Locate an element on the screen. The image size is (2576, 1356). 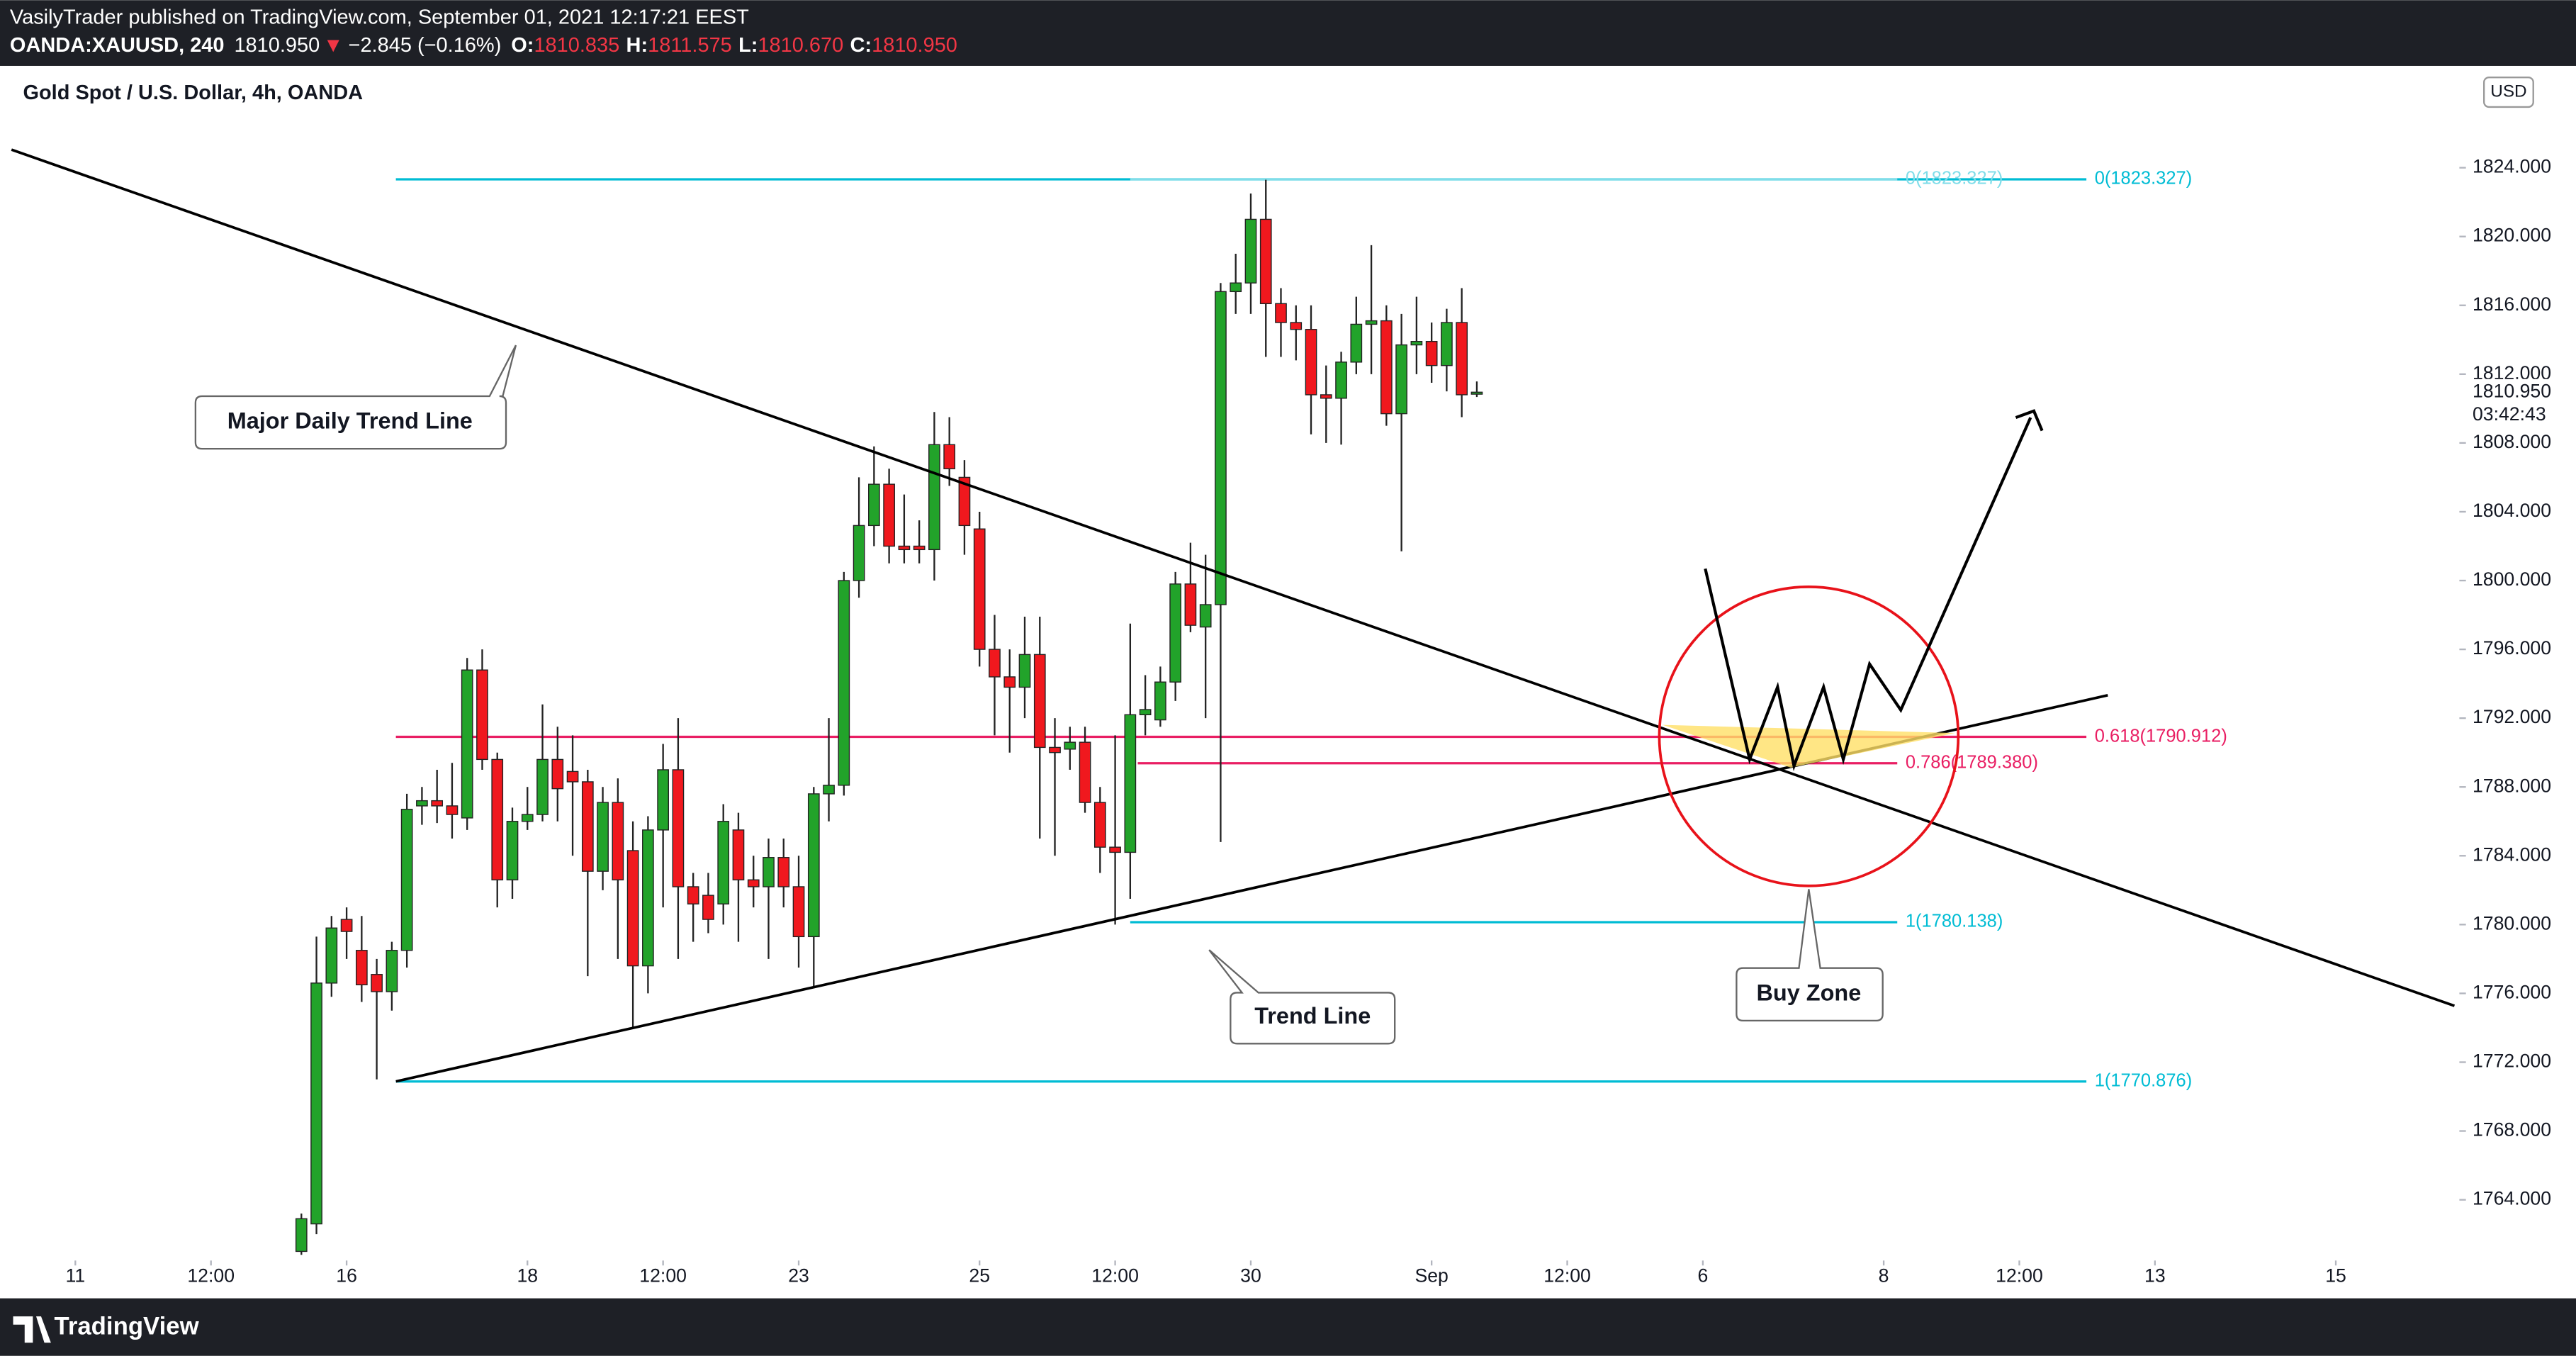
y-tick-label: 1788.000 is located at coordinates (2512, 786).